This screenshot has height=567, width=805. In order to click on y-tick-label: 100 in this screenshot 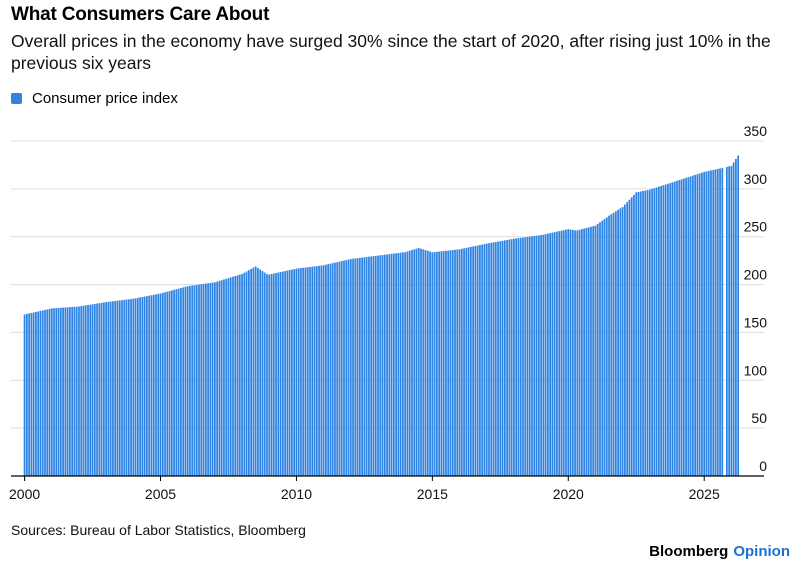, I will do `click(756, 370)`.